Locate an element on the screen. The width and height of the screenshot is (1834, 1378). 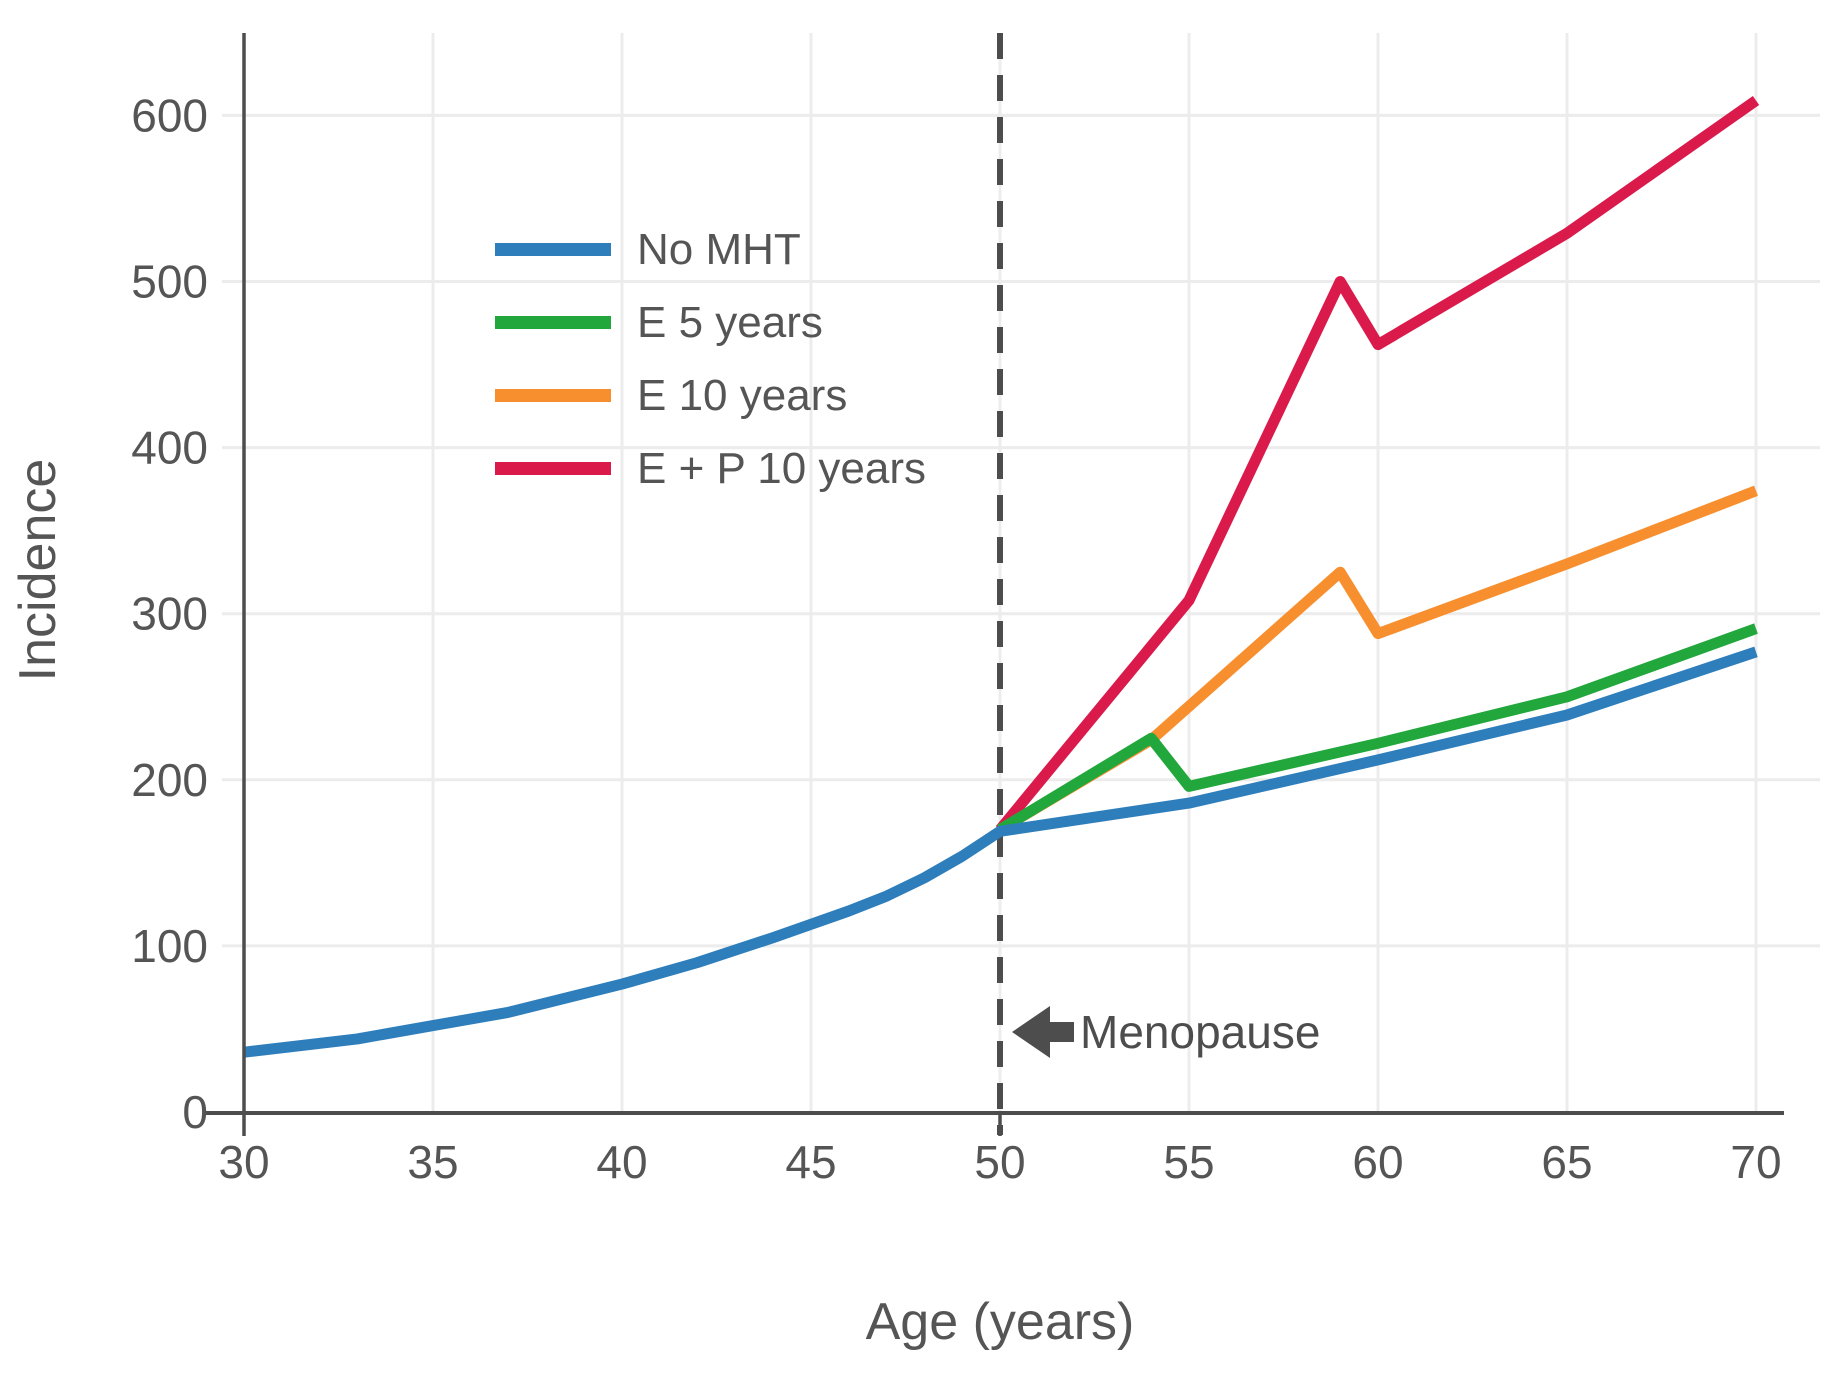
x-tick-label: 40 is located at coordinates (621, 1162).